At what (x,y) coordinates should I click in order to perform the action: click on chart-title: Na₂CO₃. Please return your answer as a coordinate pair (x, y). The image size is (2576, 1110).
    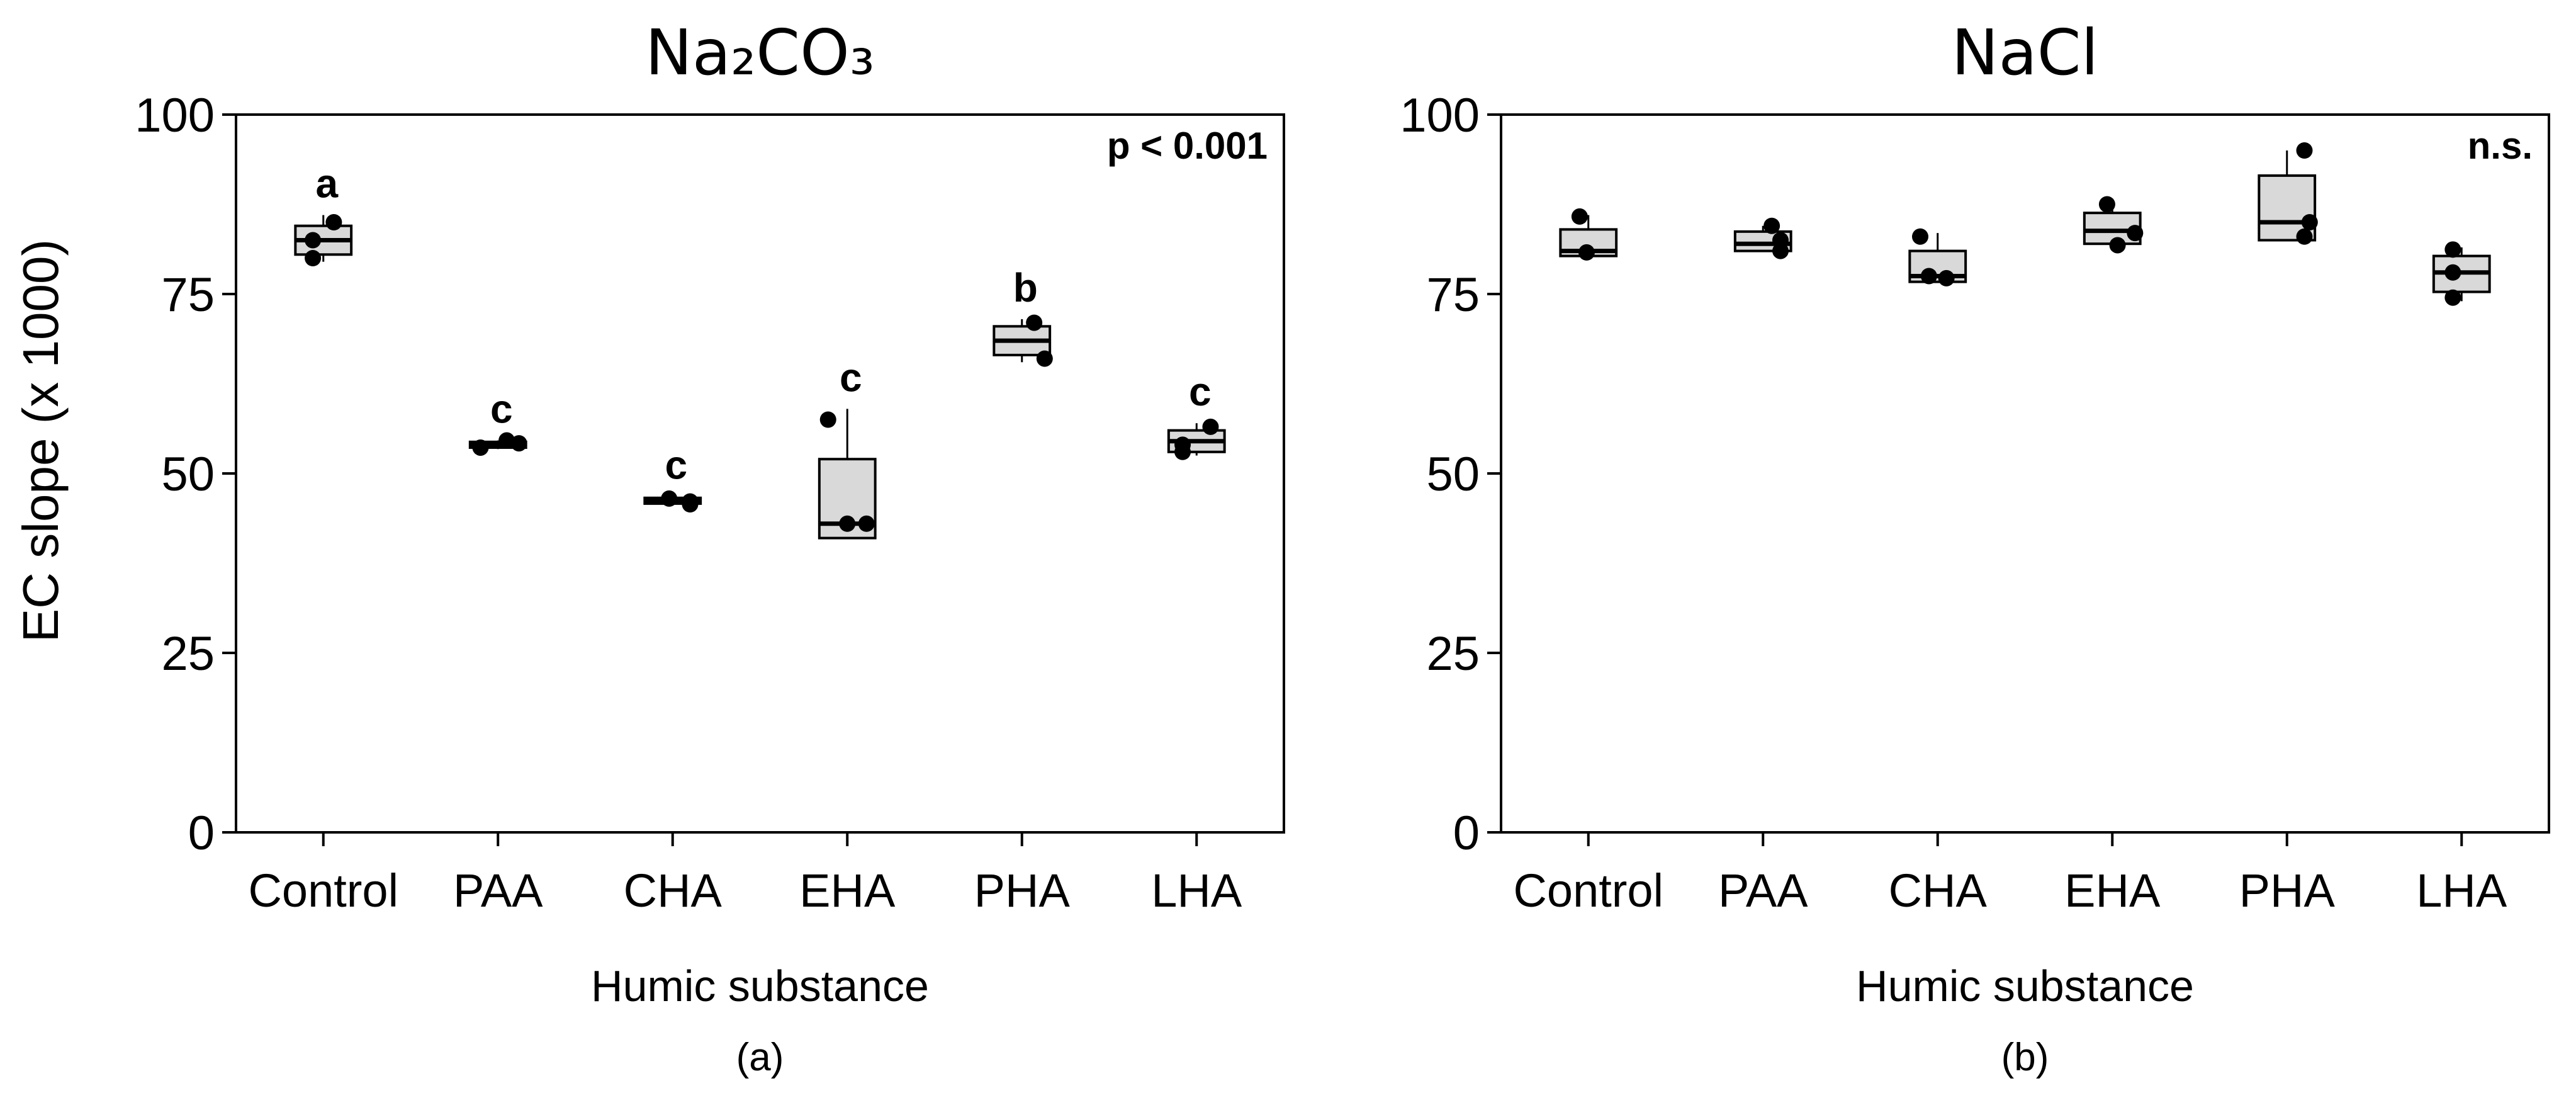
    Looking at the image, I should click on (760, 52).